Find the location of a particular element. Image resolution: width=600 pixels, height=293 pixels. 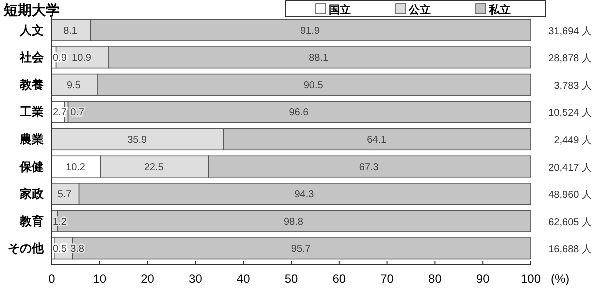

data-label: 96.6 is located at coordinates (299, 113).